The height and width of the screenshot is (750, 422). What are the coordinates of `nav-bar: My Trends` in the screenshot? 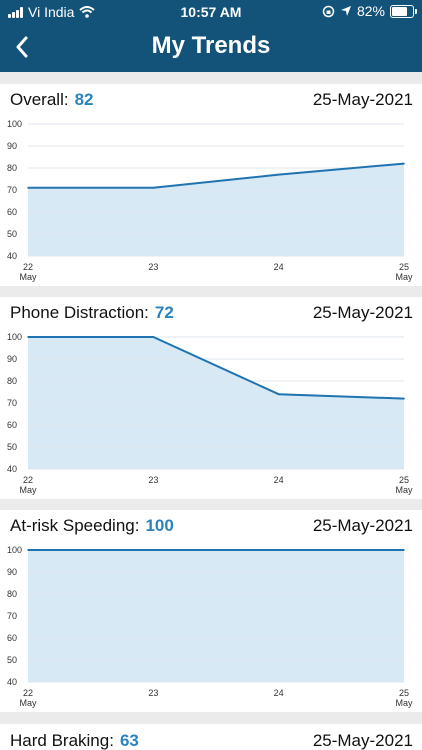 It's located at (211, 48).